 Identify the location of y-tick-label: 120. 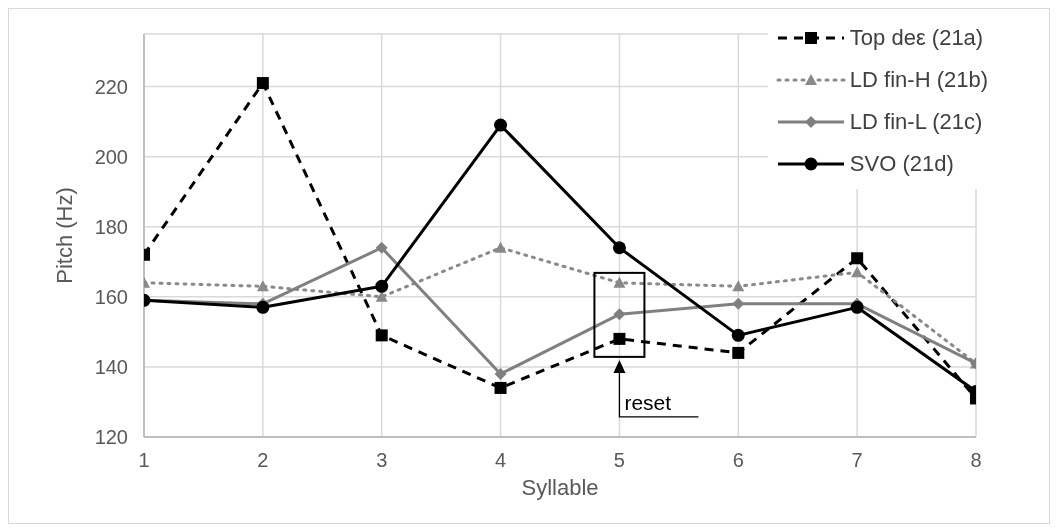
(111, 437).